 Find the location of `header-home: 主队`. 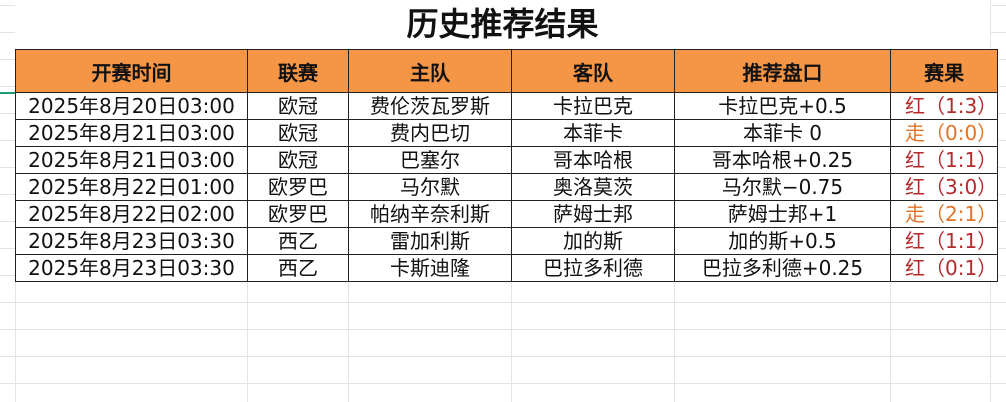

header-home: 主队 is located at coordinates (430, 71).